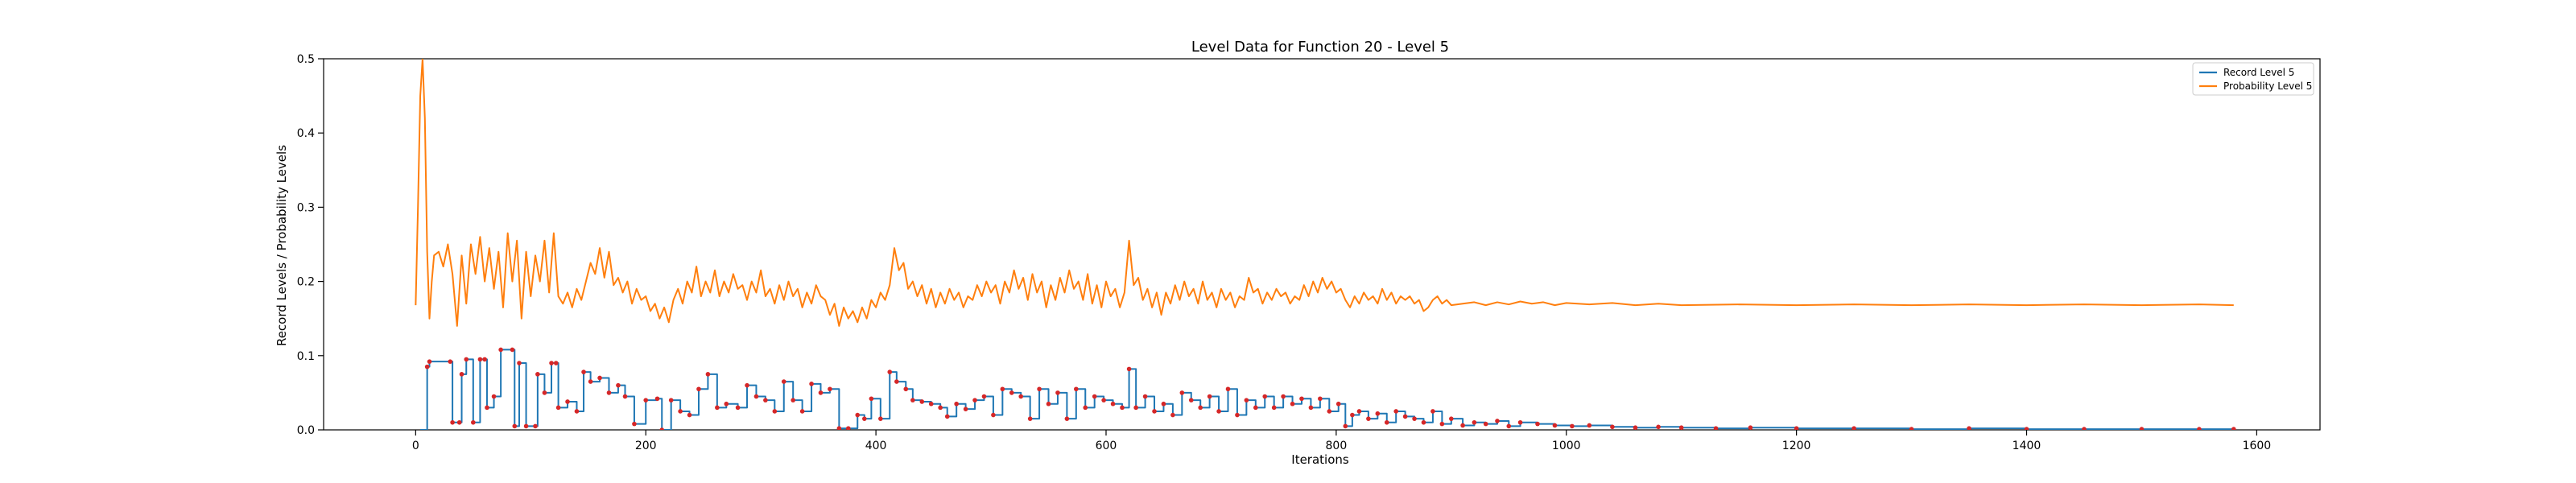  I want to click on legend-label: Record Level 5, so click(2258, 72).